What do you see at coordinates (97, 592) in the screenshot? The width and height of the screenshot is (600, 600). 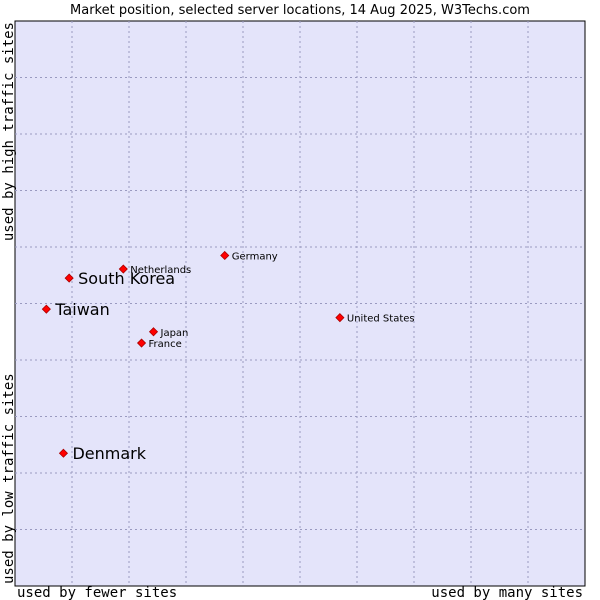 I see `x-axis-label-left: used by fewer sites` at bounding box center [97, 592].